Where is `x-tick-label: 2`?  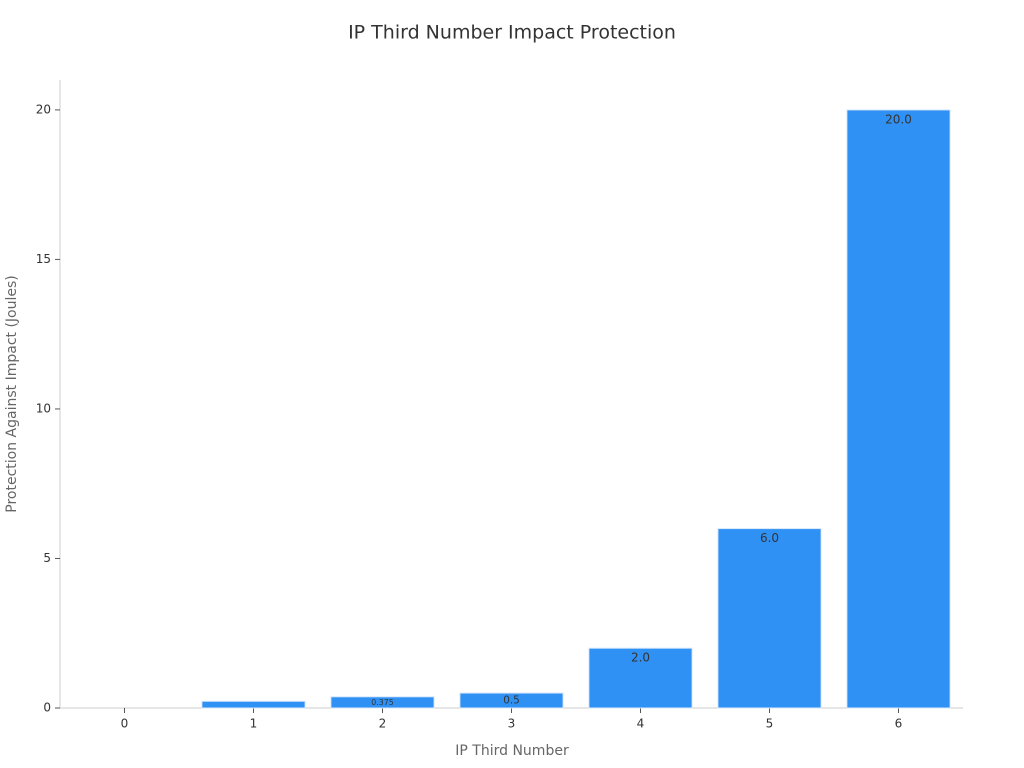 x-tick-label: 2 is located at coordinates (383, 724).